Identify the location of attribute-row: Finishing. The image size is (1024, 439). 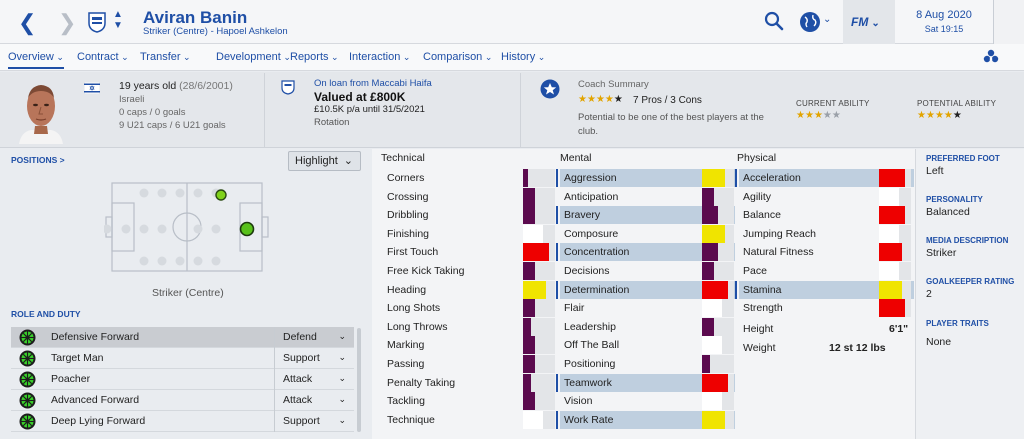
(469, 233).